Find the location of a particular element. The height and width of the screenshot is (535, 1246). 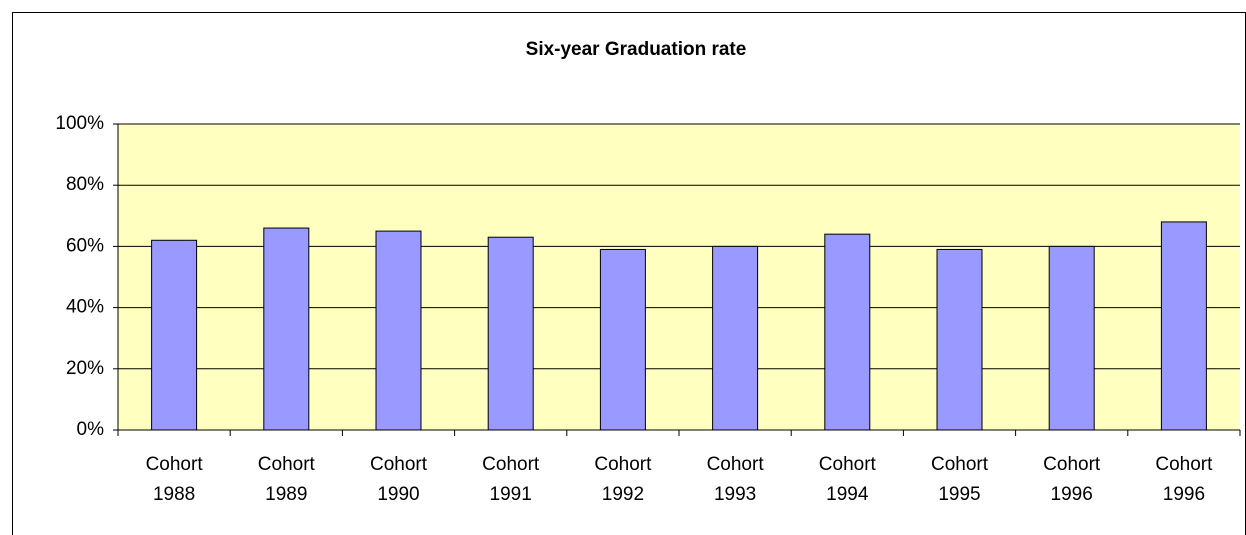

y-tick-label: 80% is located at coordinates (85, 184).